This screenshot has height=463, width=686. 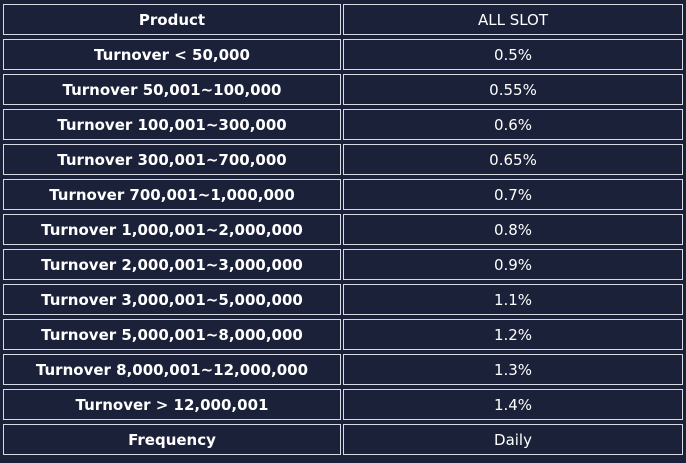 I want to click on table-row: Turnover 3,000,001~5,000,000 1.1%, so click(x=343, y=299).